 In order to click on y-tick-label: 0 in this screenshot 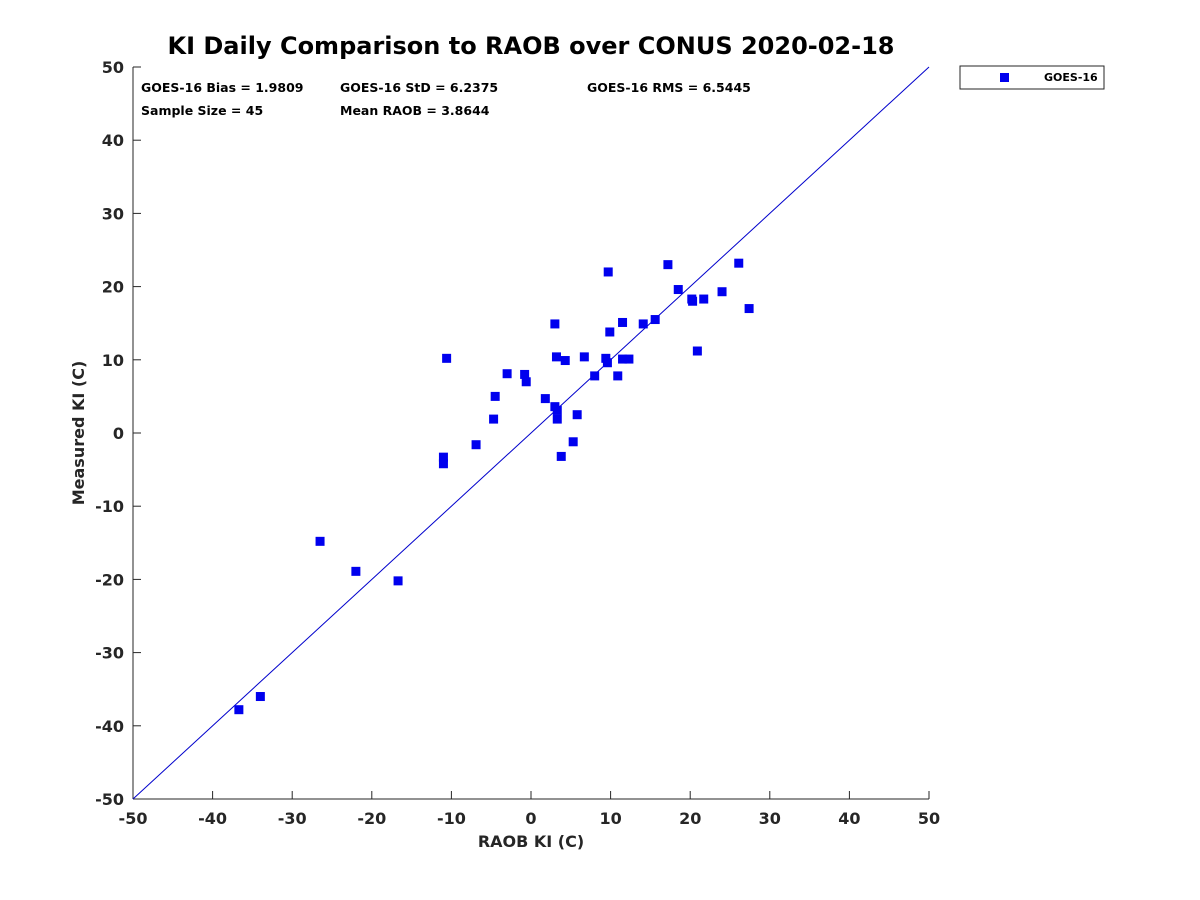, I will do `click(118, 433)`.